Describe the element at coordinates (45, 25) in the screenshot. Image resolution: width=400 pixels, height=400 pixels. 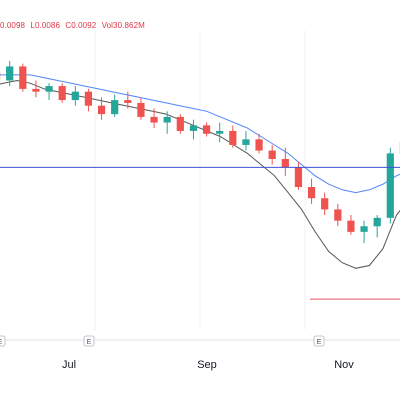
I see `ohlc-low-value: L0.0086` at that location.